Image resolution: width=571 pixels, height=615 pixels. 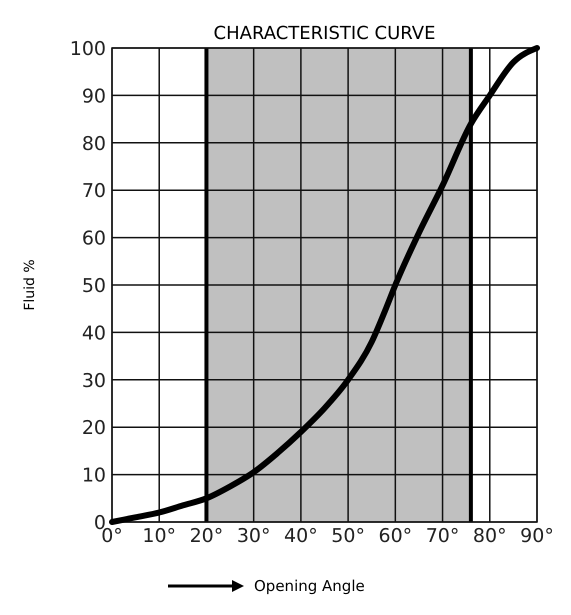 I want to click on y-tick-label: 80, so click(x=94, y=143).